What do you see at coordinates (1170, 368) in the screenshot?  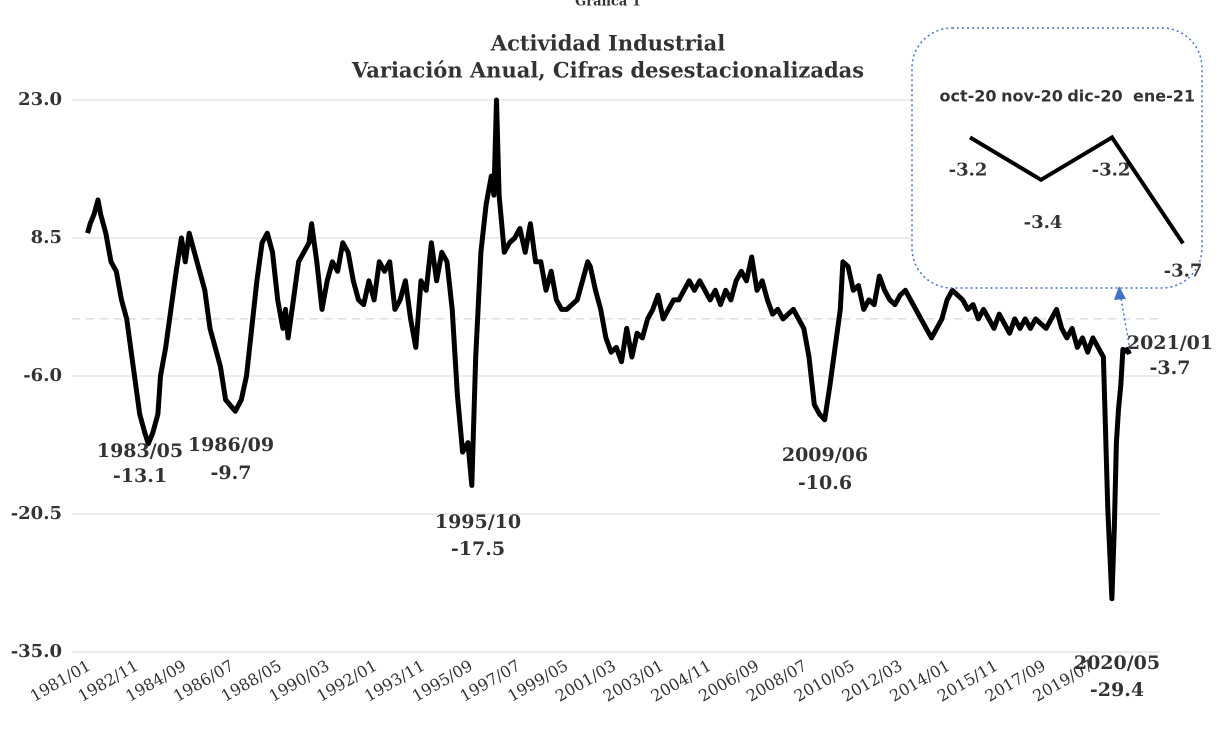 I see `annotation-value: -3.7` at bounding box center [1170, 368].